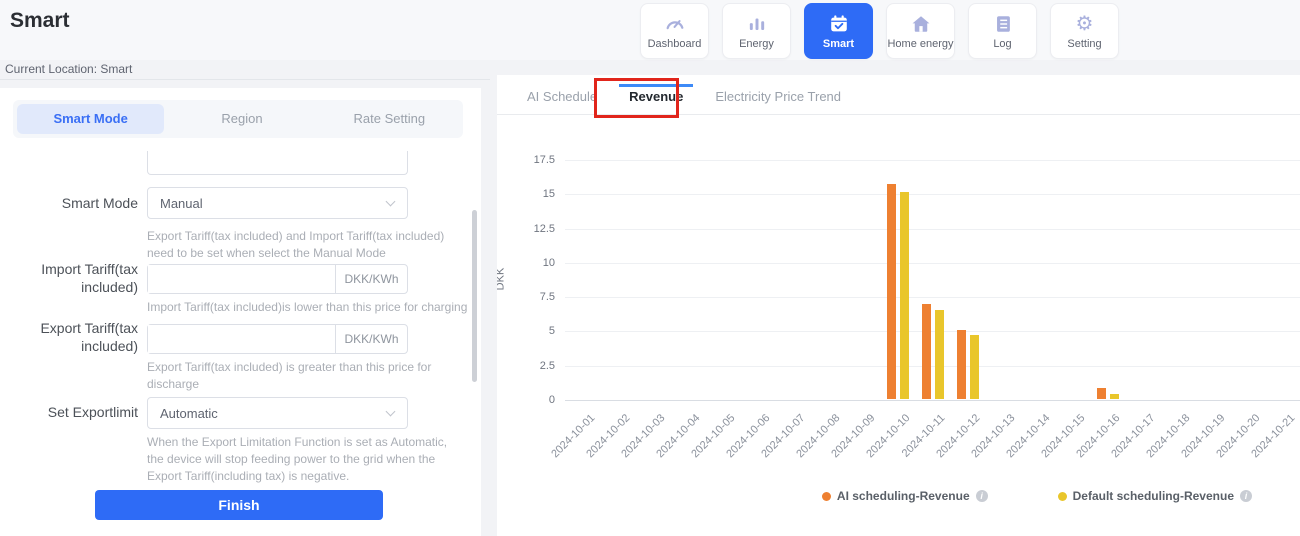  Describe the element at coordinates (547, 297) in the screenshot. I see `y-tick-label: 7.5` at that location.